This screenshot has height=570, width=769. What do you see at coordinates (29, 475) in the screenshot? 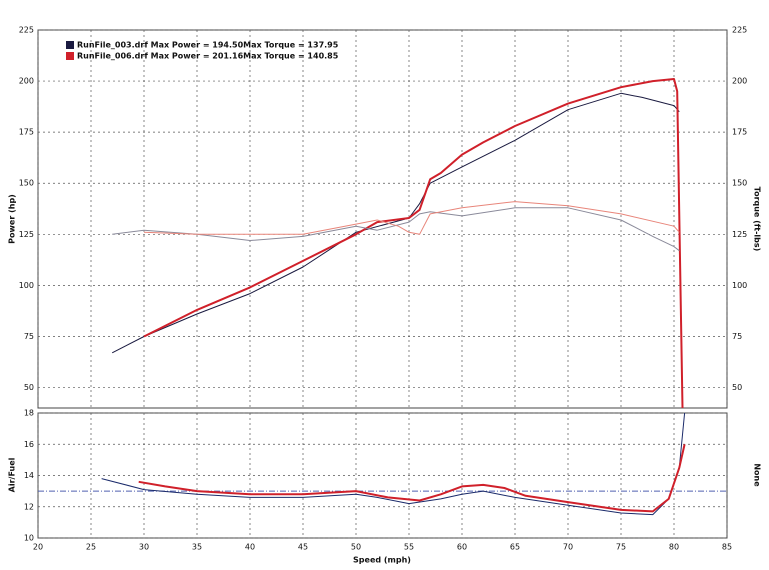
I see `y-tick-label: 14` at bounding box center [29, 475].